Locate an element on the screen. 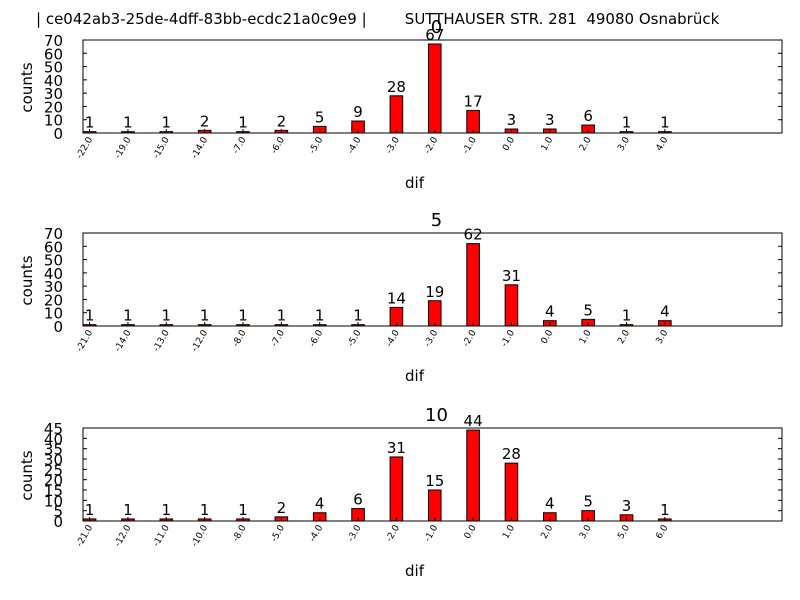 The image size is (800, 600). data-label: 9 is located at coordinates (358, 112).